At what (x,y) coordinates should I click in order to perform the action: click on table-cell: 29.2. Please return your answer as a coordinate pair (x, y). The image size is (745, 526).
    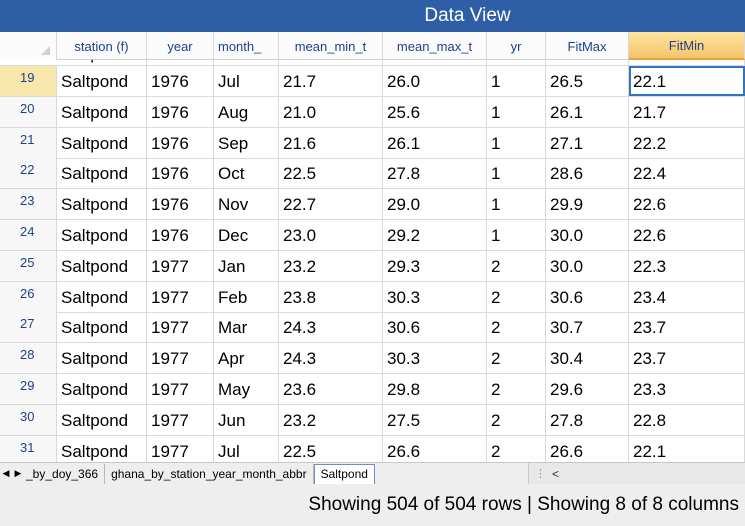
    Looking at the image, I should click on (435, 235).